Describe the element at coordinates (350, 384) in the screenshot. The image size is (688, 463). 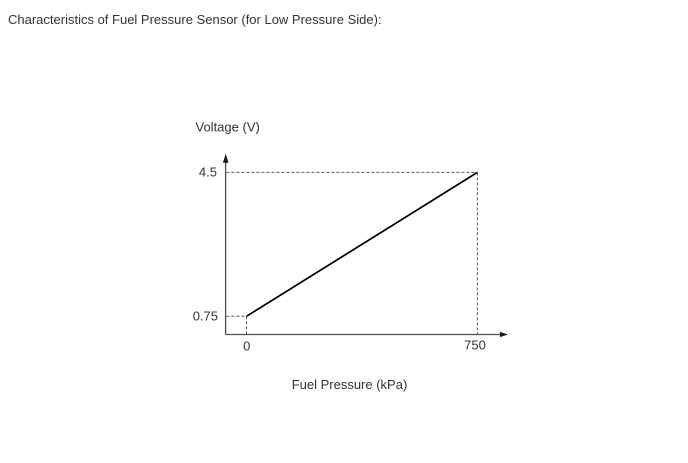
I see `svg-text: Fuel Pressure (kPa)` at that location.